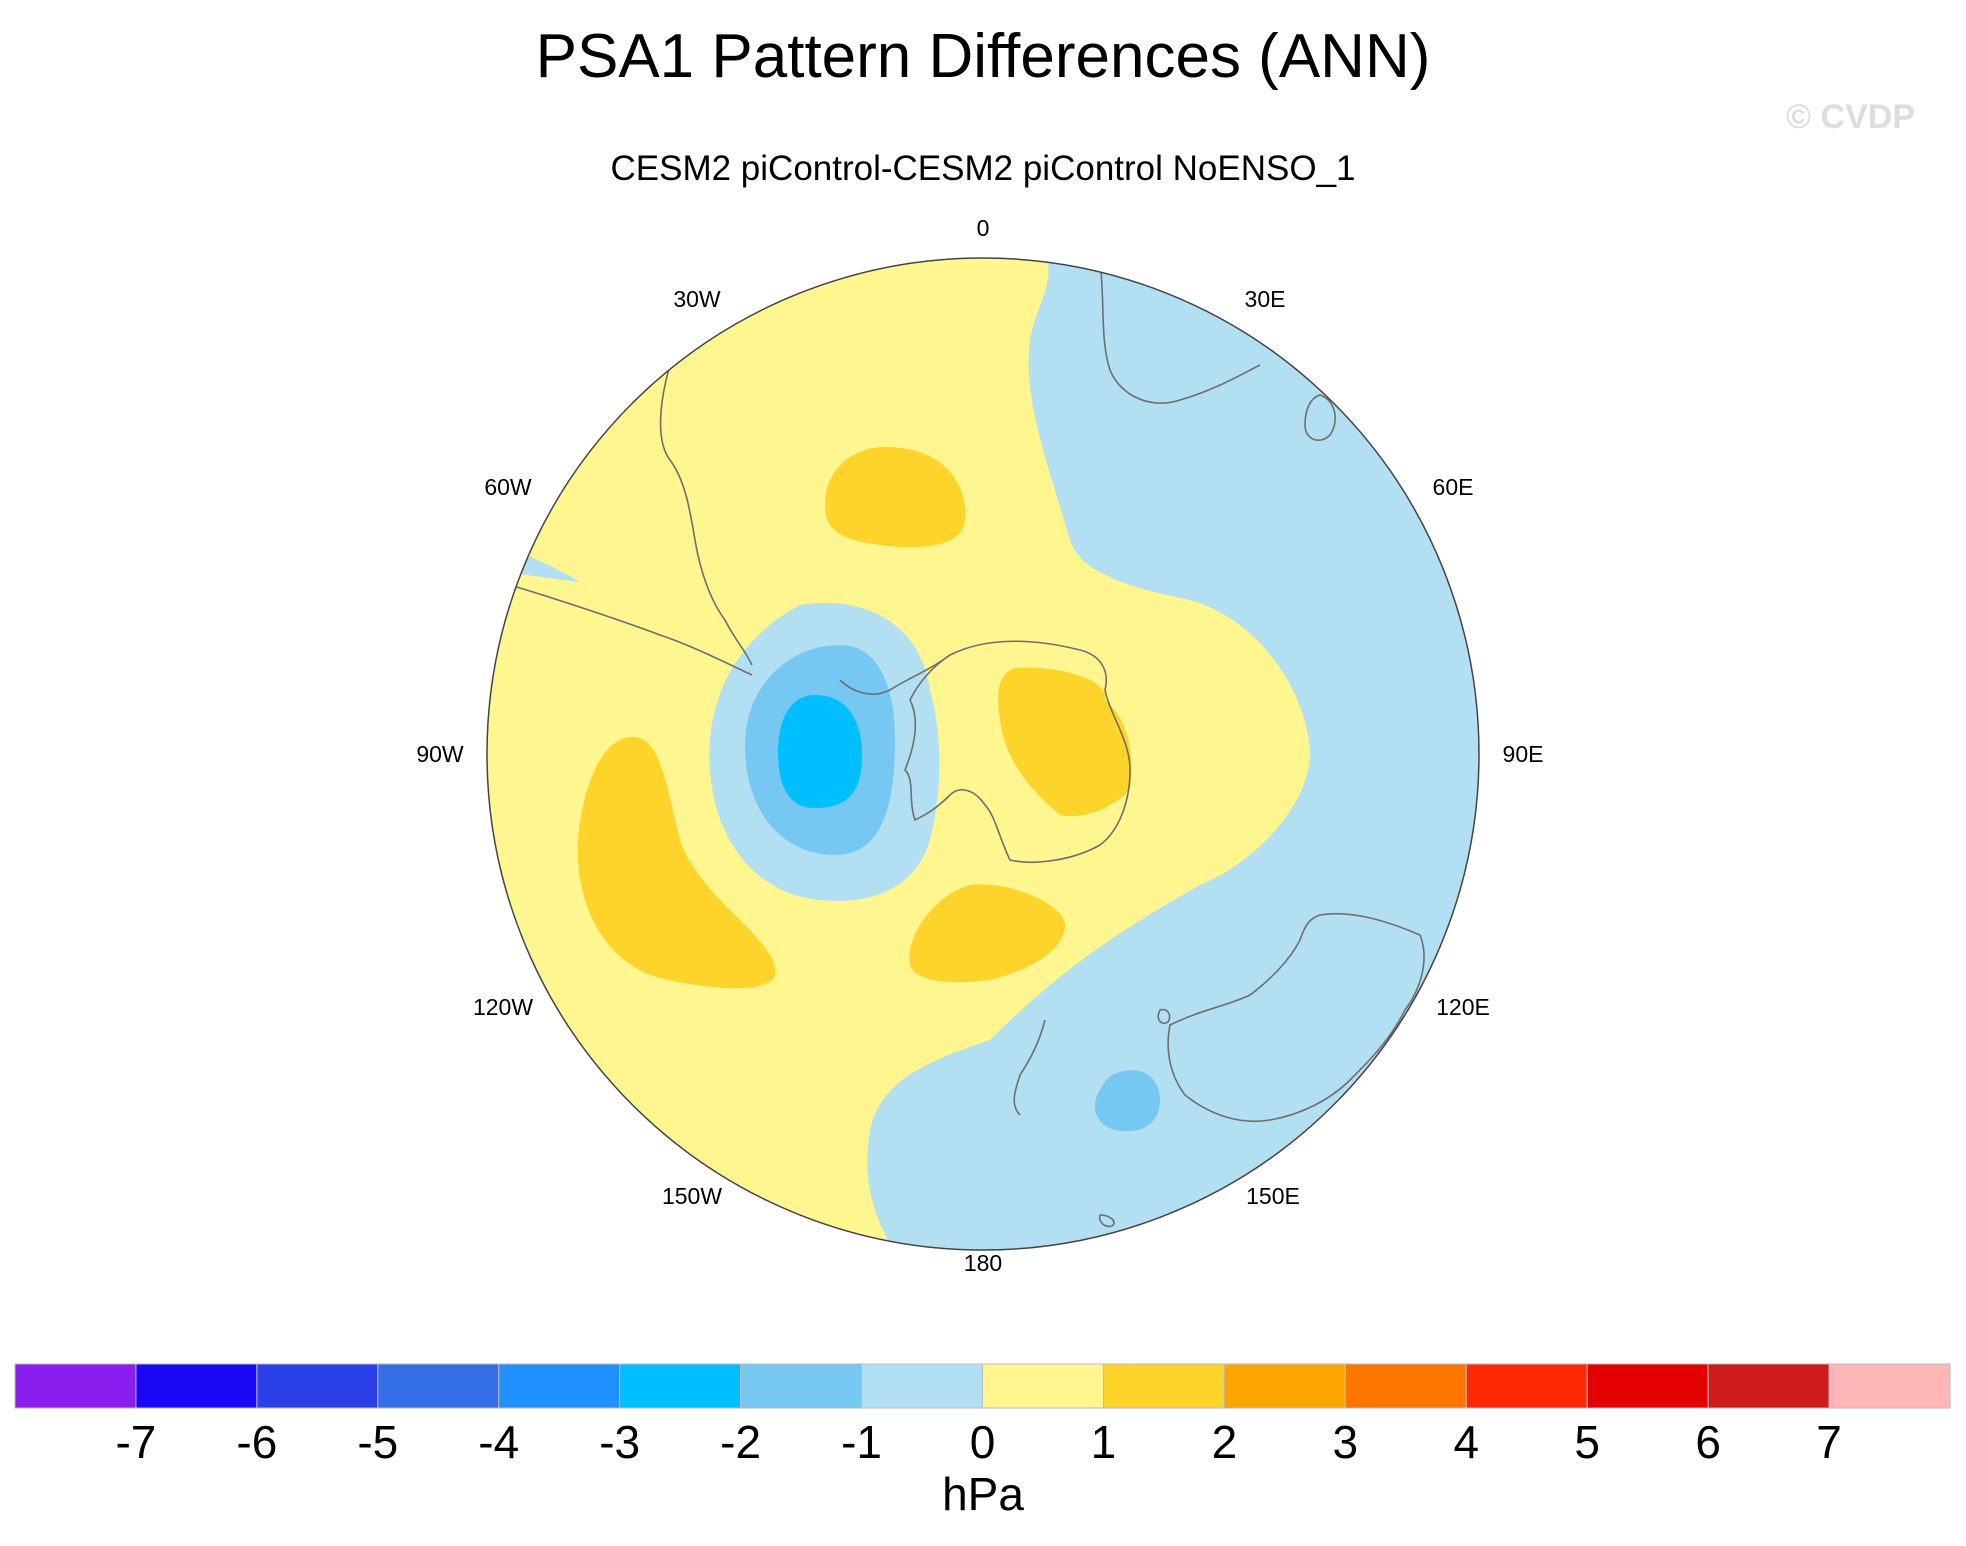 This screenshot has width=1966, height=1546. I want to click on watermark: © CVDP, so click(1850, 117).